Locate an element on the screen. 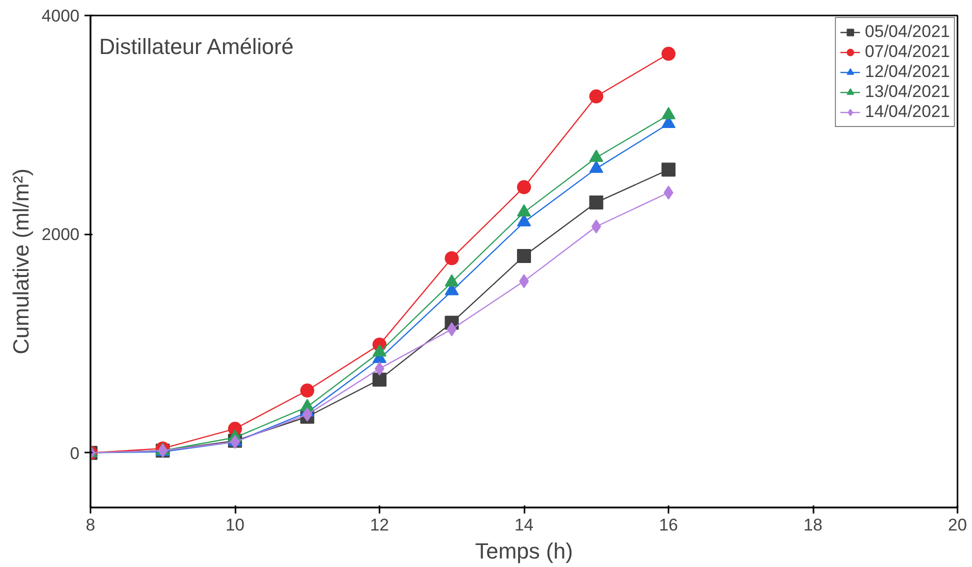  y-axis-title: Cumulative (ml/m²) is located at coordinates (21, 261).